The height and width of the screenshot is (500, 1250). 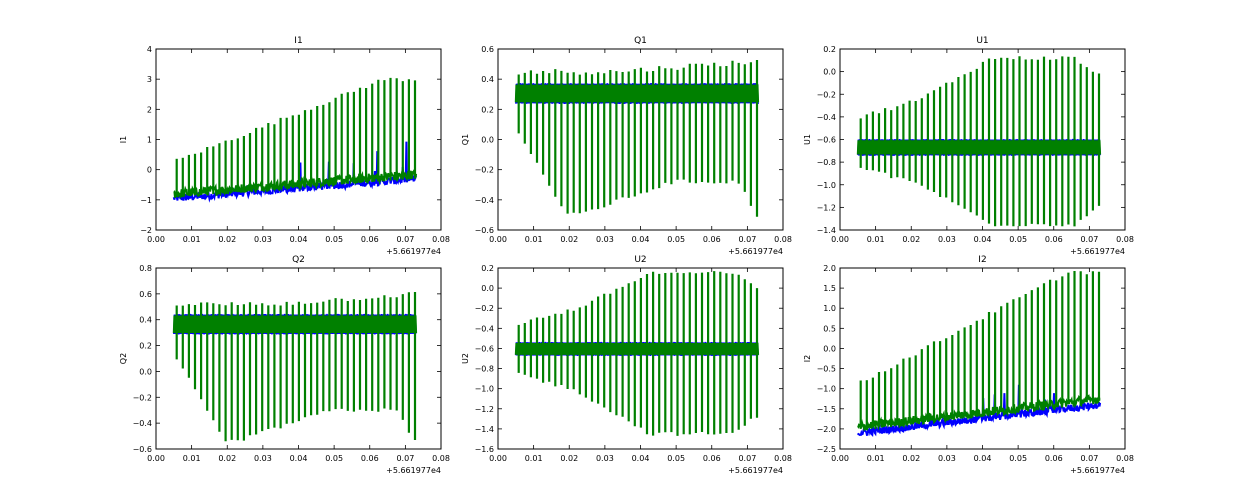 What do you see at coordinates (640, 41) in the screenshot?
I see `subplot-title: Q1` at bounding box center [640, 41].